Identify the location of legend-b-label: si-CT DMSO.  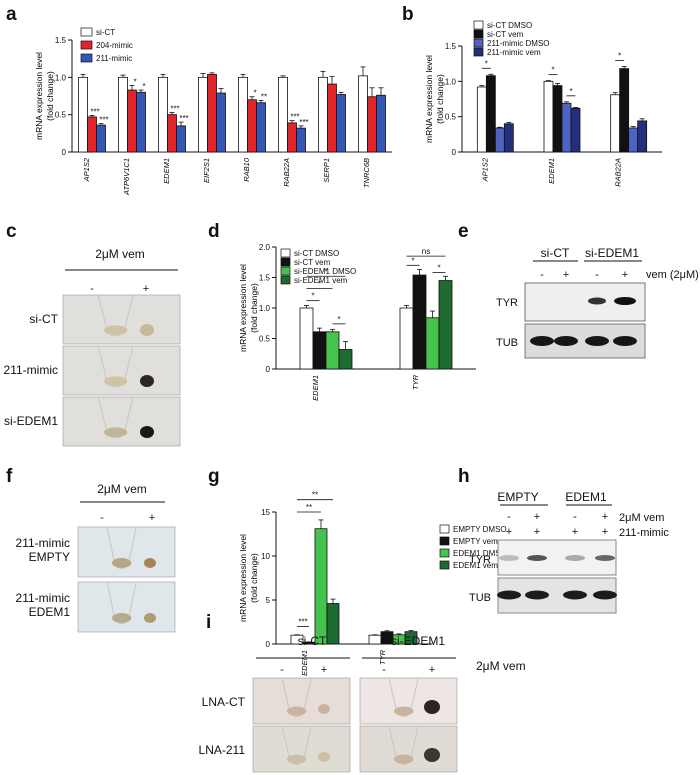
(509, 25).